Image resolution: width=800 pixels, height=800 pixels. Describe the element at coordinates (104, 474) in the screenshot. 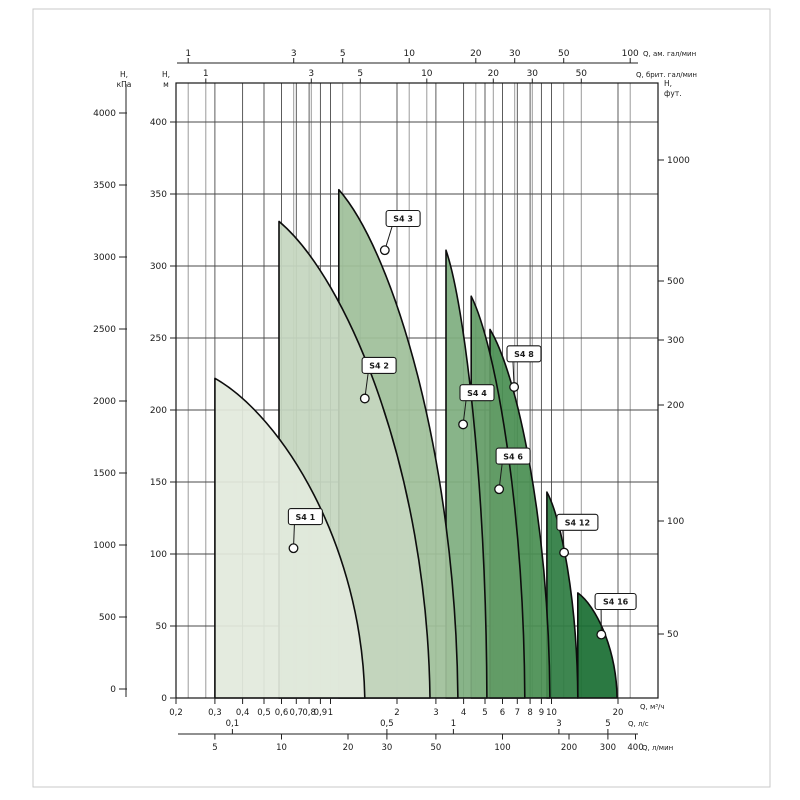

I see `svg-text: 1500` at that location.